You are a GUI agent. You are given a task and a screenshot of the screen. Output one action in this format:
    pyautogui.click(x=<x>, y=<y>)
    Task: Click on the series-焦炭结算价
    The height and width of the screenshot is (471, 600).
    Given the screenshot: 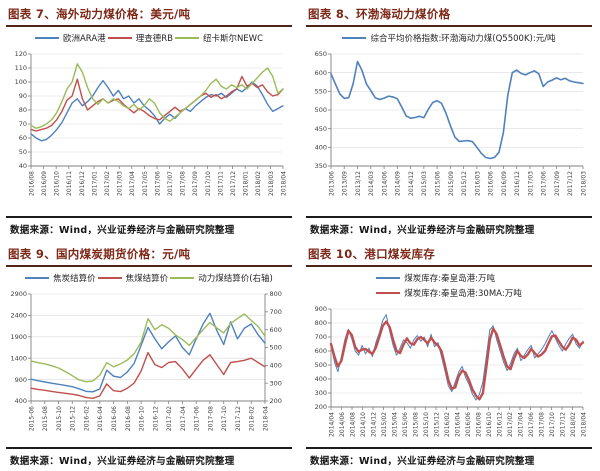 What is the action you would take?
    pyautogui.click(x=148, y=352)
    